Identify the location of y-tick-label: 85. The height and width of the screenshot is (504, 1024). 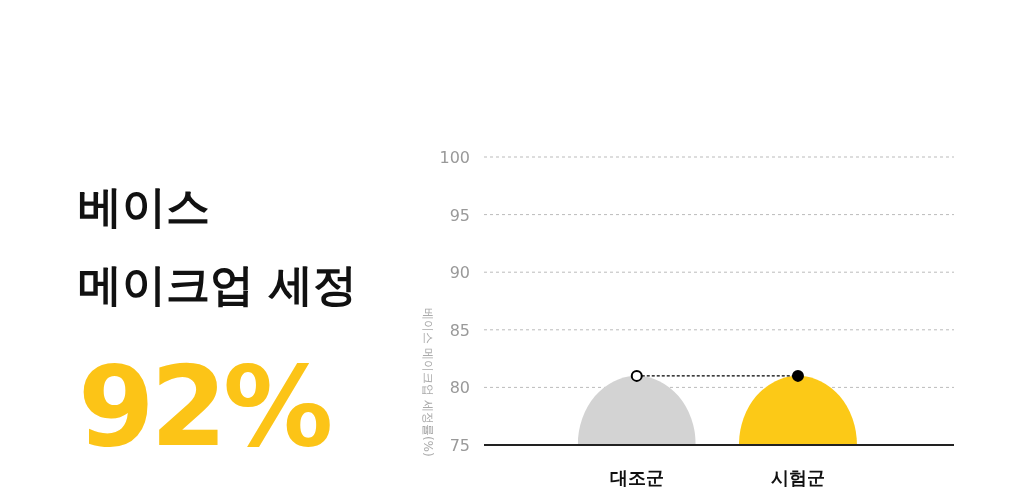
(459, 330).